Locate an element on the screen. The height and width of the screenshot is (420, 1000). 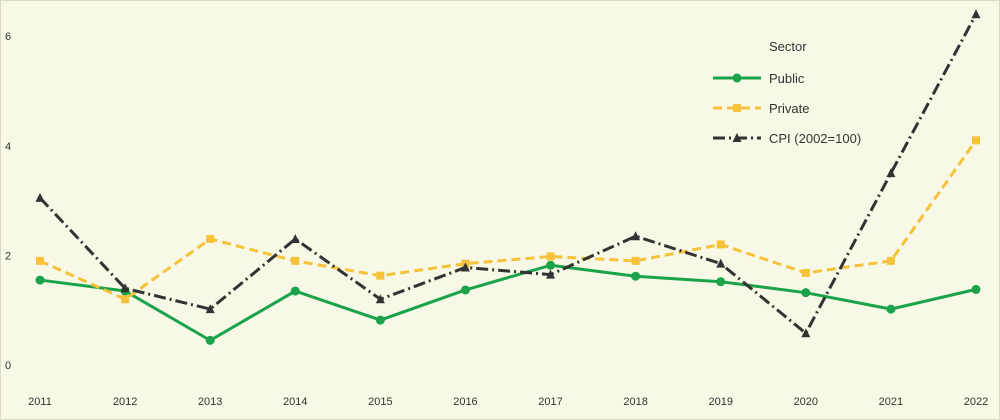
legend-title: Sector is located at coordinates (788, 46).